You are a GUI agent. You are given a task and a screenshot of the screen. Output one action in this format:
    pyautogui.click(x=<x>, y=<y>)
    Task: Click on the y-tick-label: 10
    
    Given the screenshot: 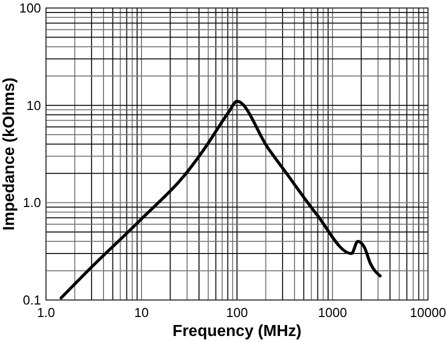 What is the action you would take?
    pyautogui.click(x=33, y=105)
    